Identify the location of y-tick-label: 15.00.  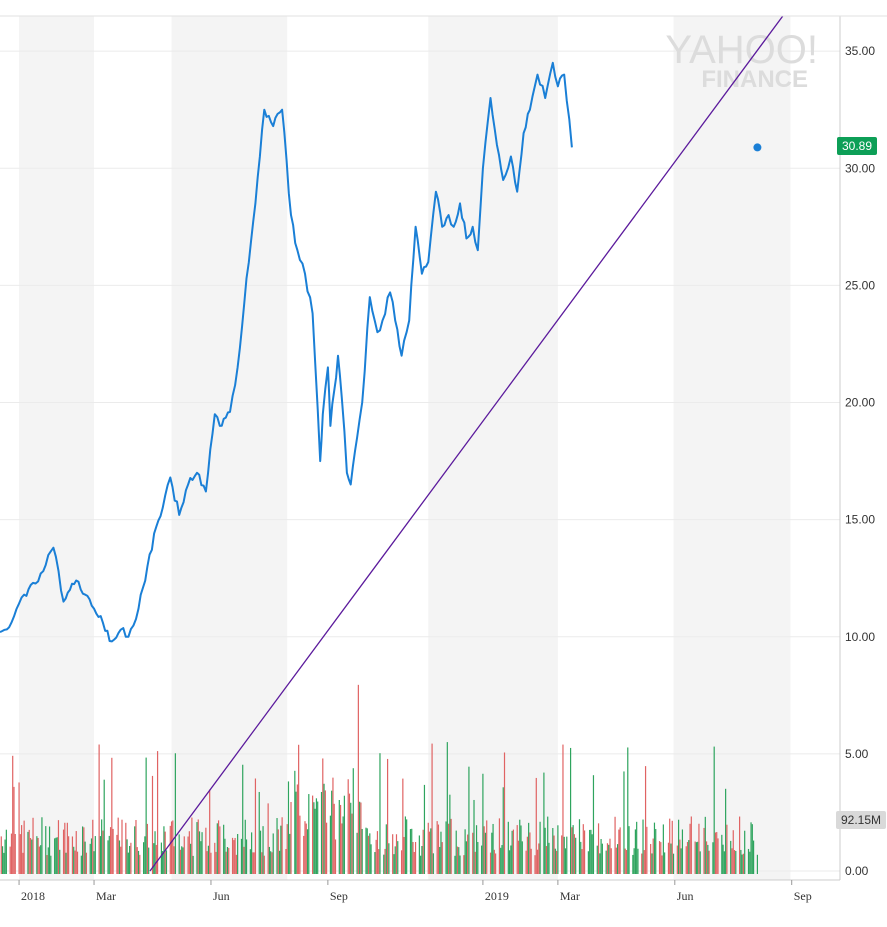
(860, 520).